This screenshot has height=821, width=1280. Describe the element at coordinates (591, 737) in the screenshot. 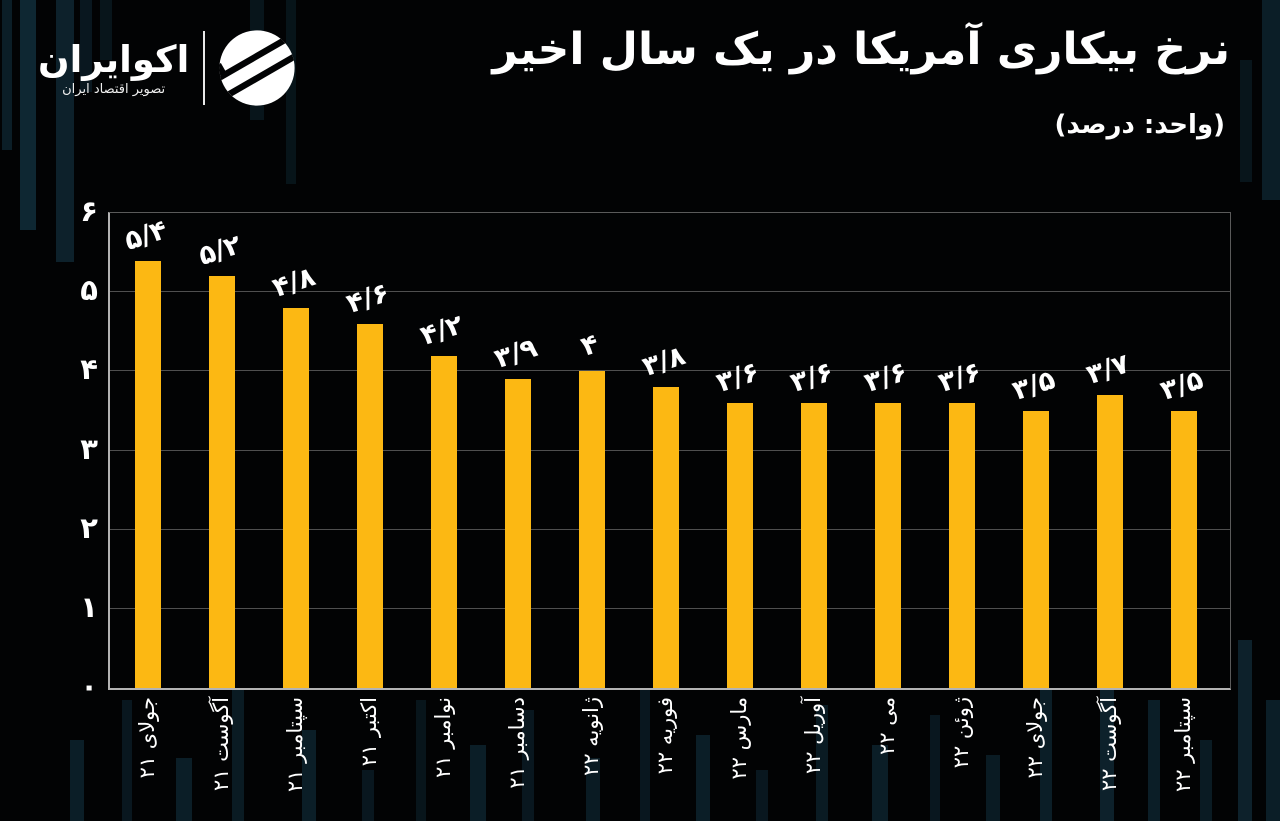

I see `x-axis-category-label: ژانویه ۲۲` at that location.